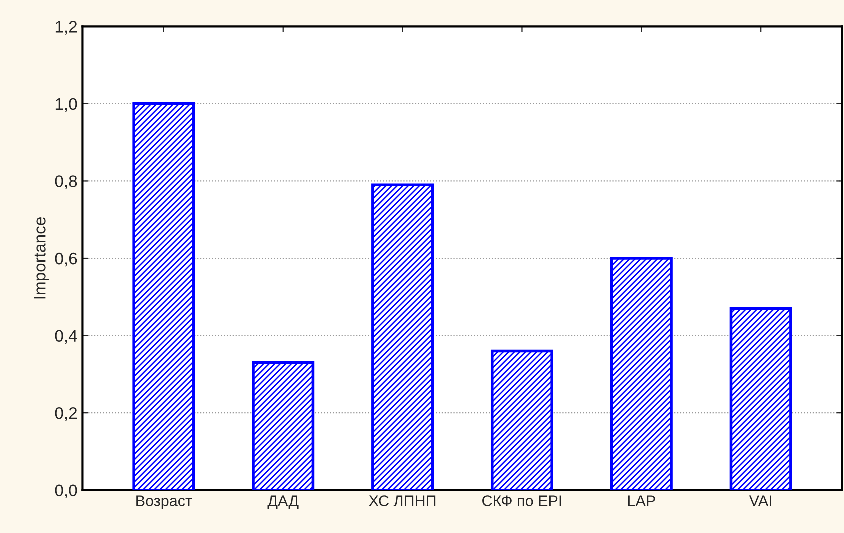  Describe the element at coordinates (67, 105) in the screenshot. I see `y-tick-label: 1,0` at that location.